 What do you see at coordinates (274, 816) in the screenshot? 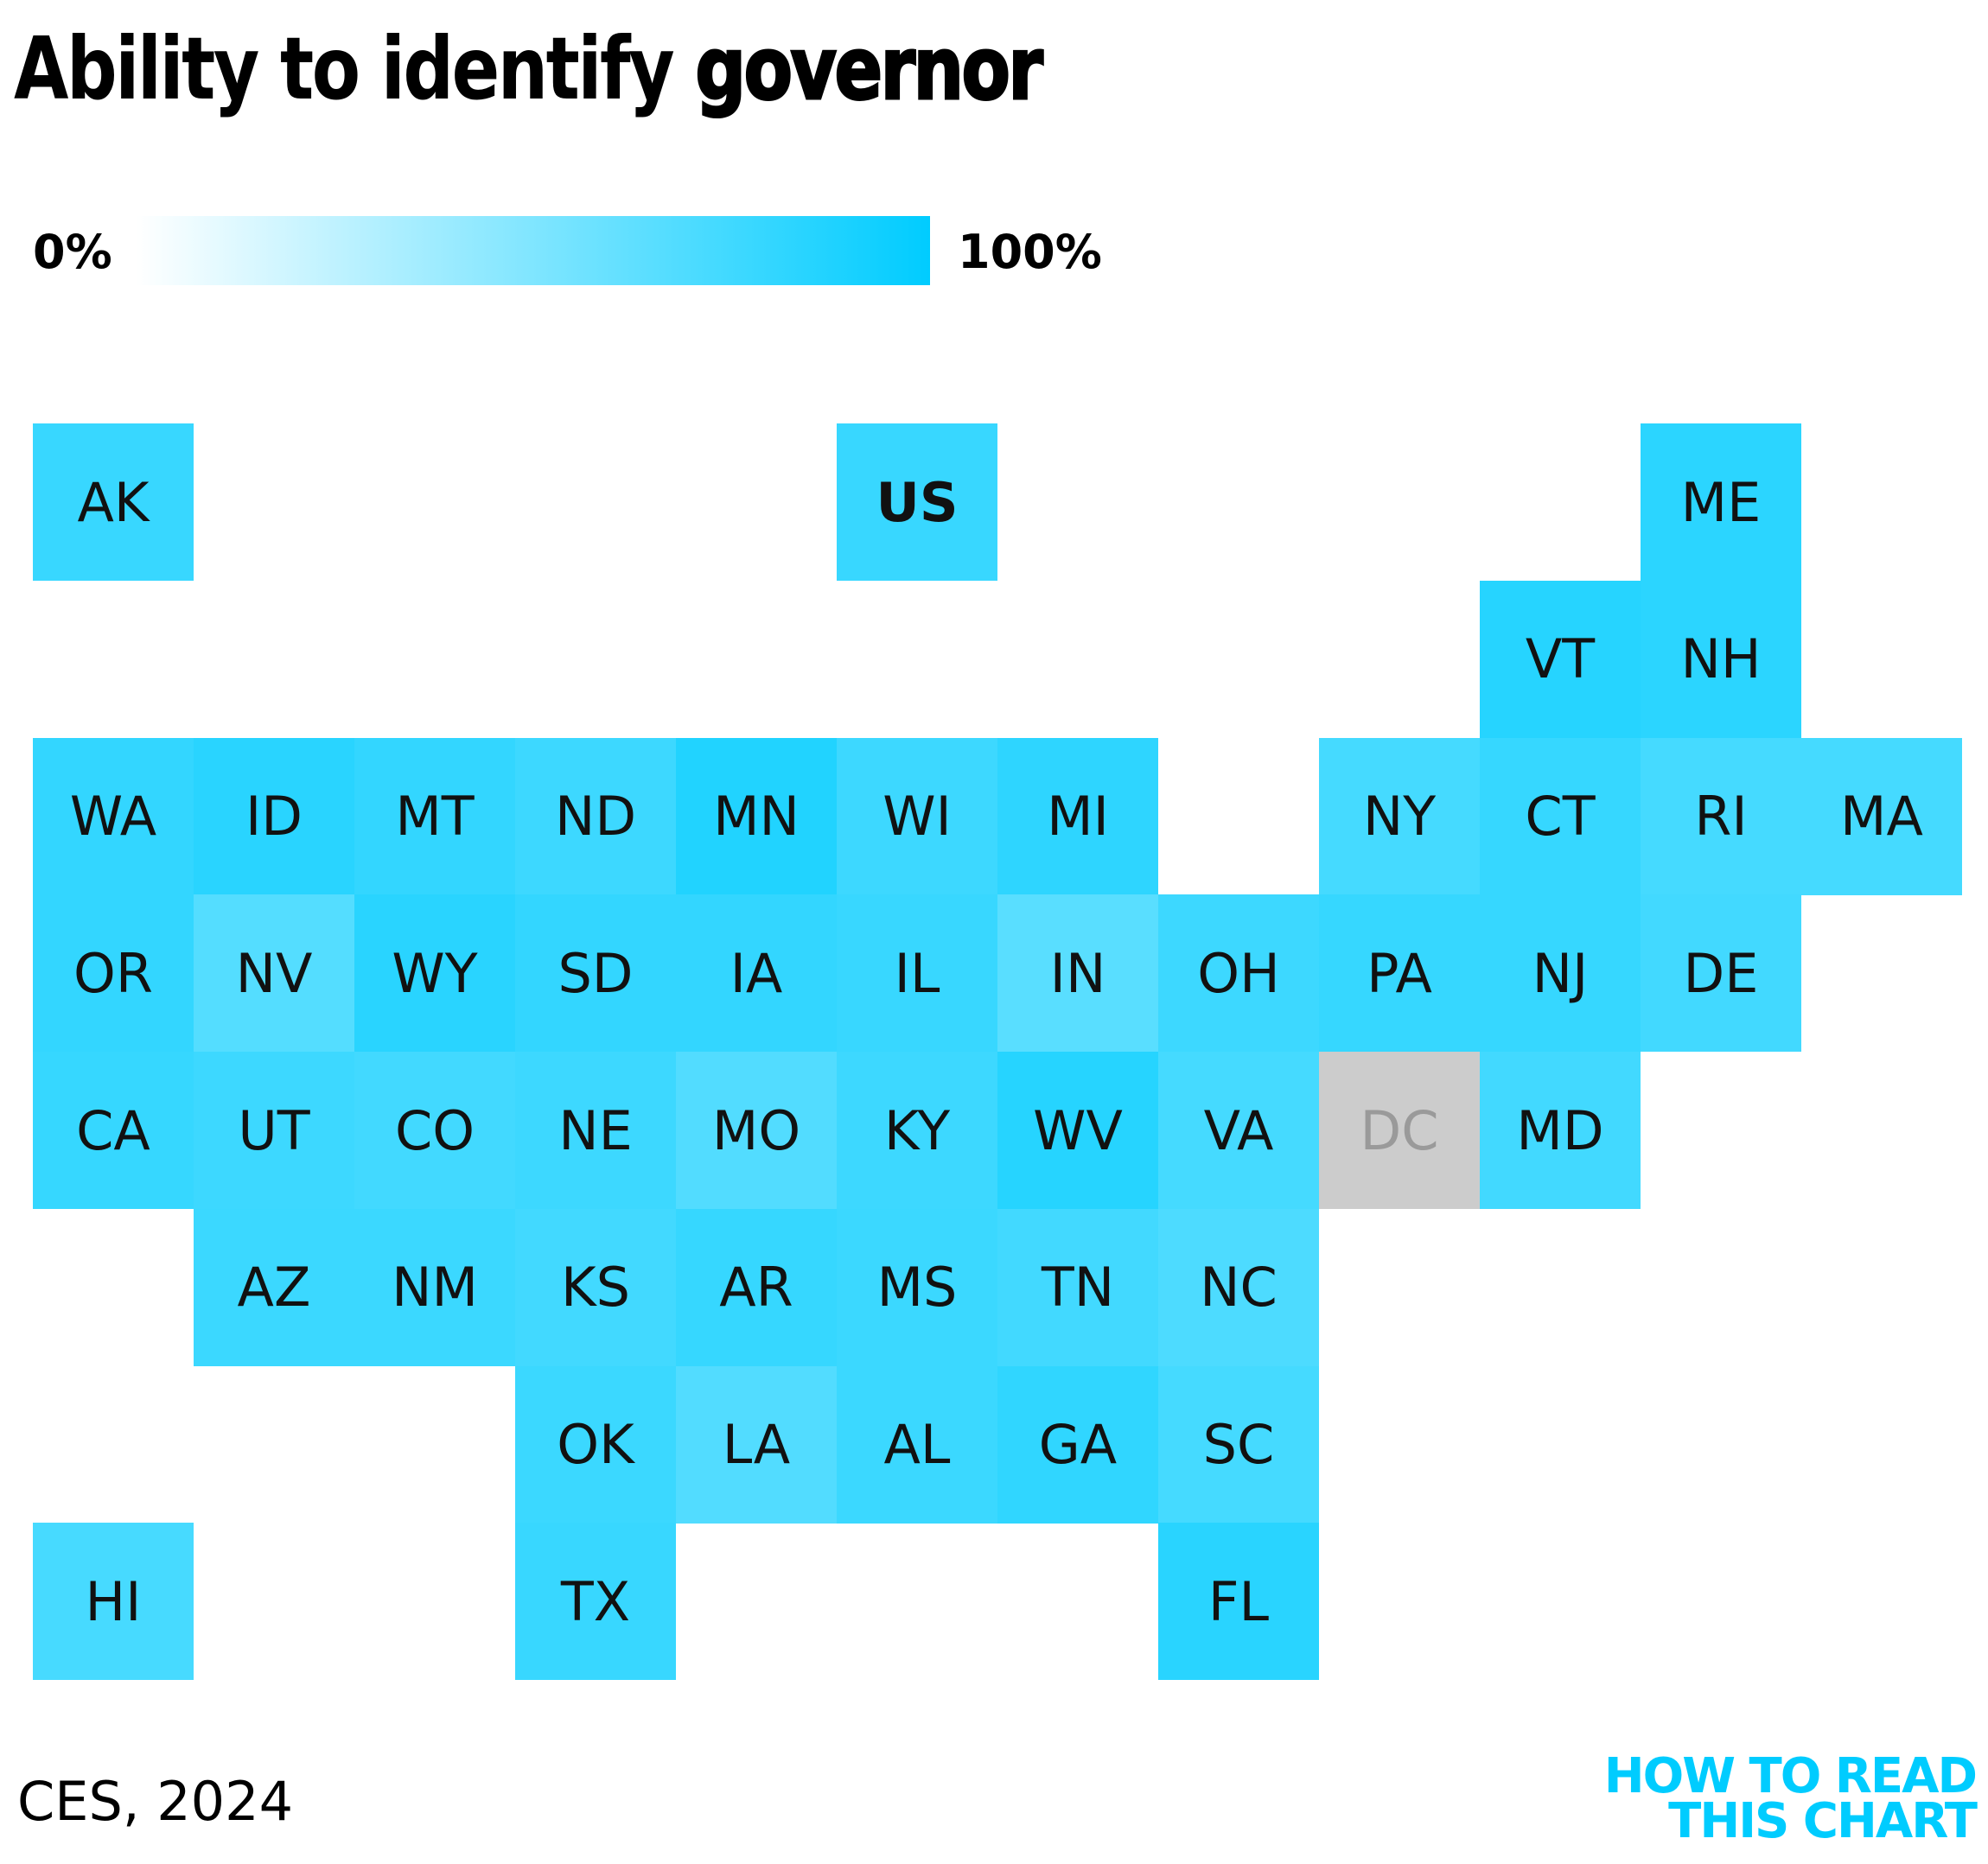
I see `state-tile-id: ID` at bounding box center [274, 816].